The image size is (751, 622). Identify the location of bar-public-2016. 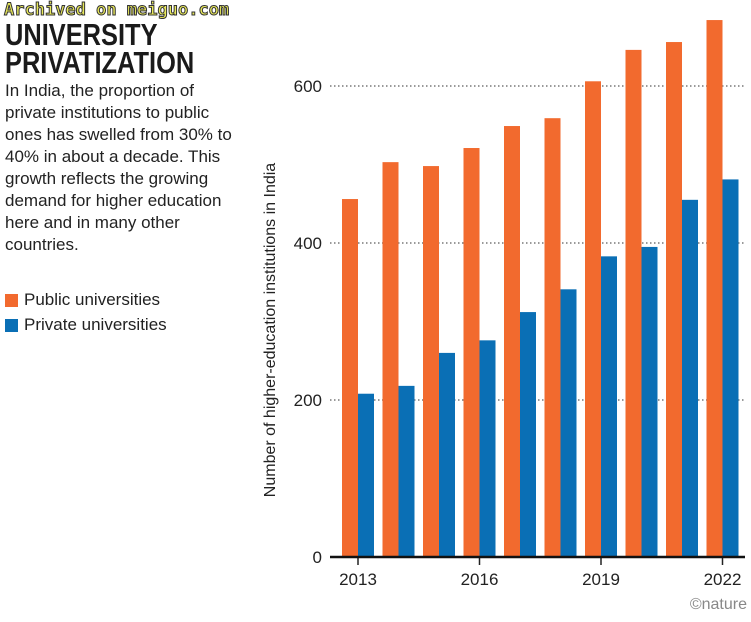
(471, 352).